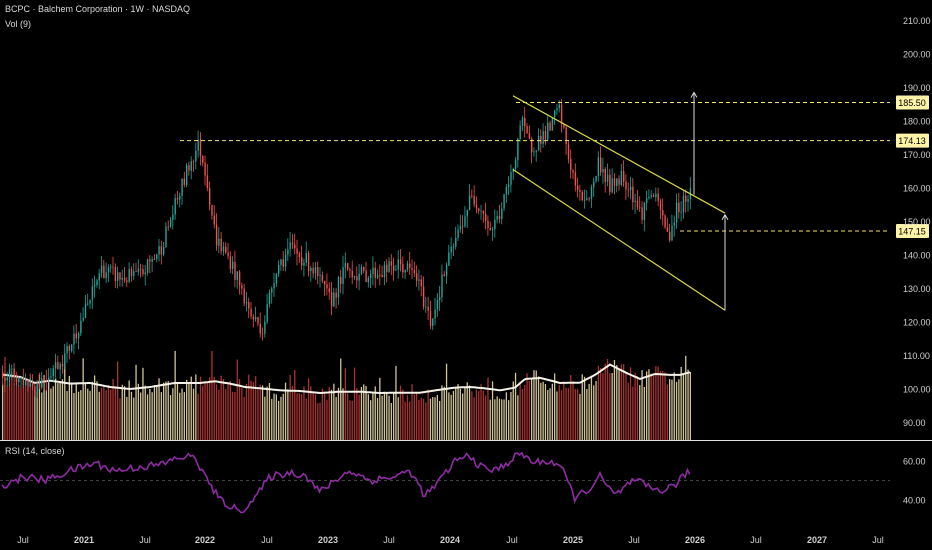  What do you see at coordinates (694, 94) in the screenshot?
I see `projection-arrow-up-head` at bounding box center [694, 94].